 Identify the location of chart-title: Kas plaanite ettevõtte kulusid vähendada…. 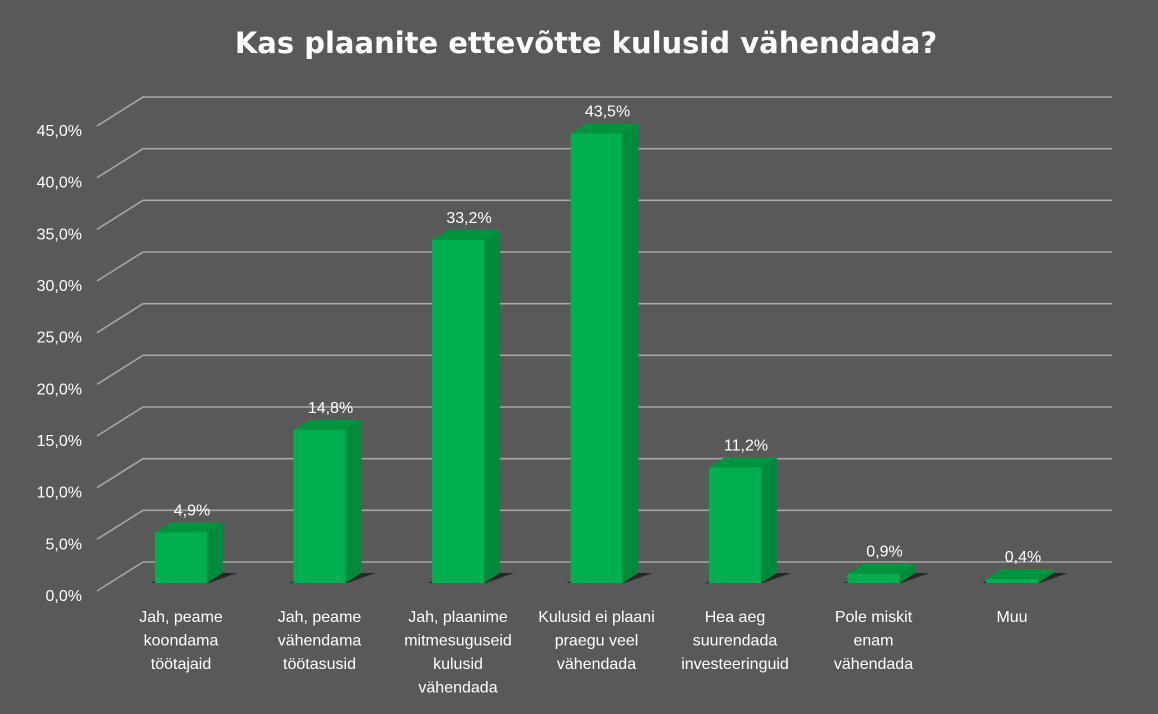
(586, 43).